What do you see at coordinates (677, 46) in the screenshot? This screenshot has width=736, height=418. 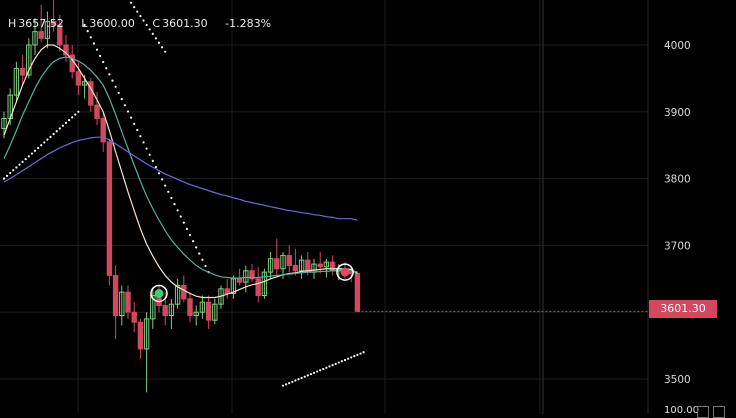 I see `y-tick-label: 4000` at bounding box center [677, 46].